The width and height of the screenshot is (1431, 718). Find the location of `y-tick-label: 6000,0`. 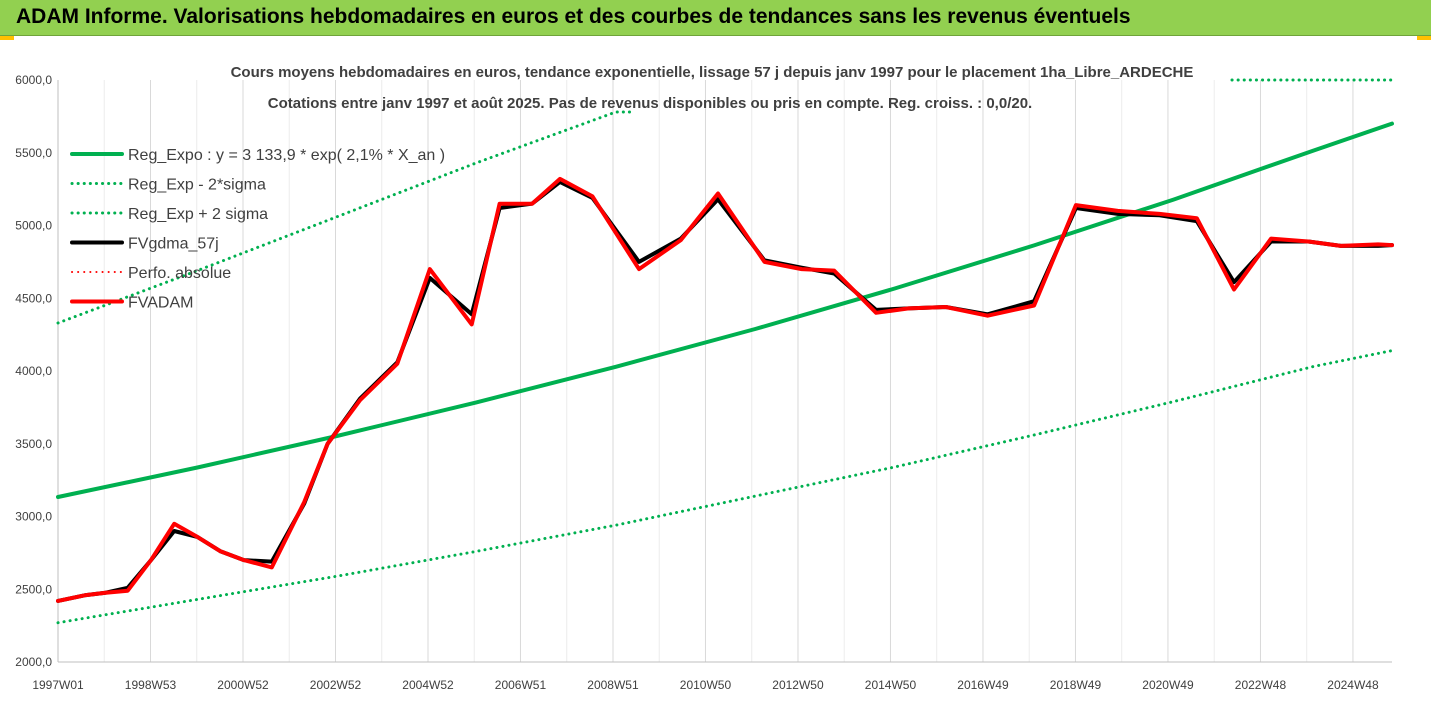

y-tick-label: 6000,0 is located at coordinates (33, 80).